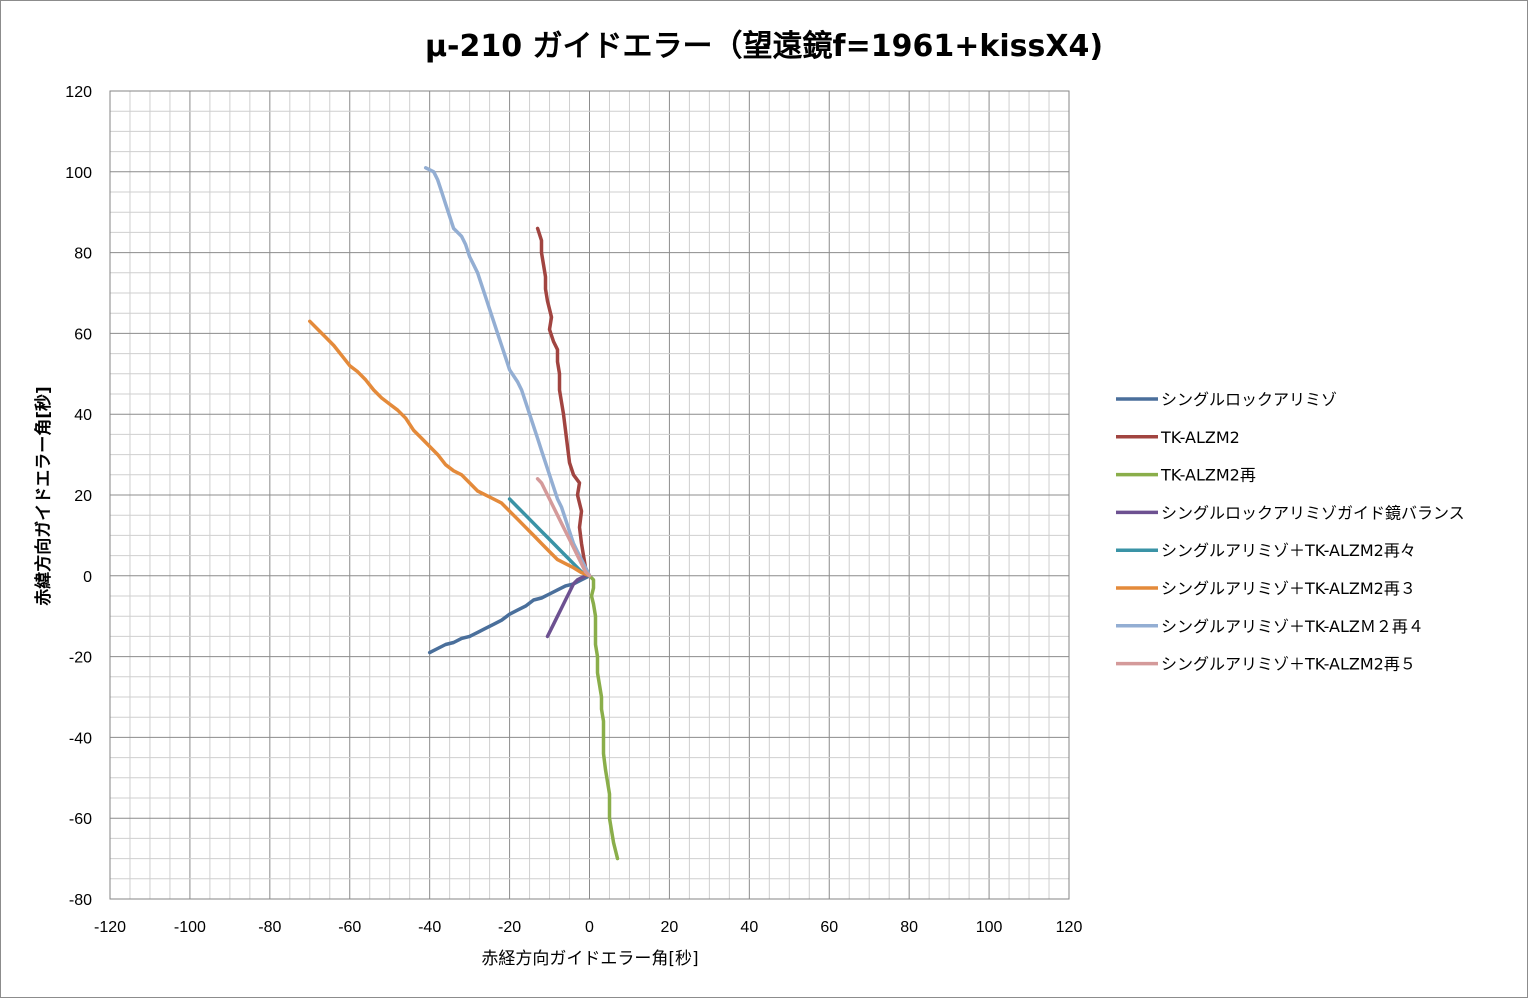  I want to click on x-tick-label: 80, so click(909, 927).